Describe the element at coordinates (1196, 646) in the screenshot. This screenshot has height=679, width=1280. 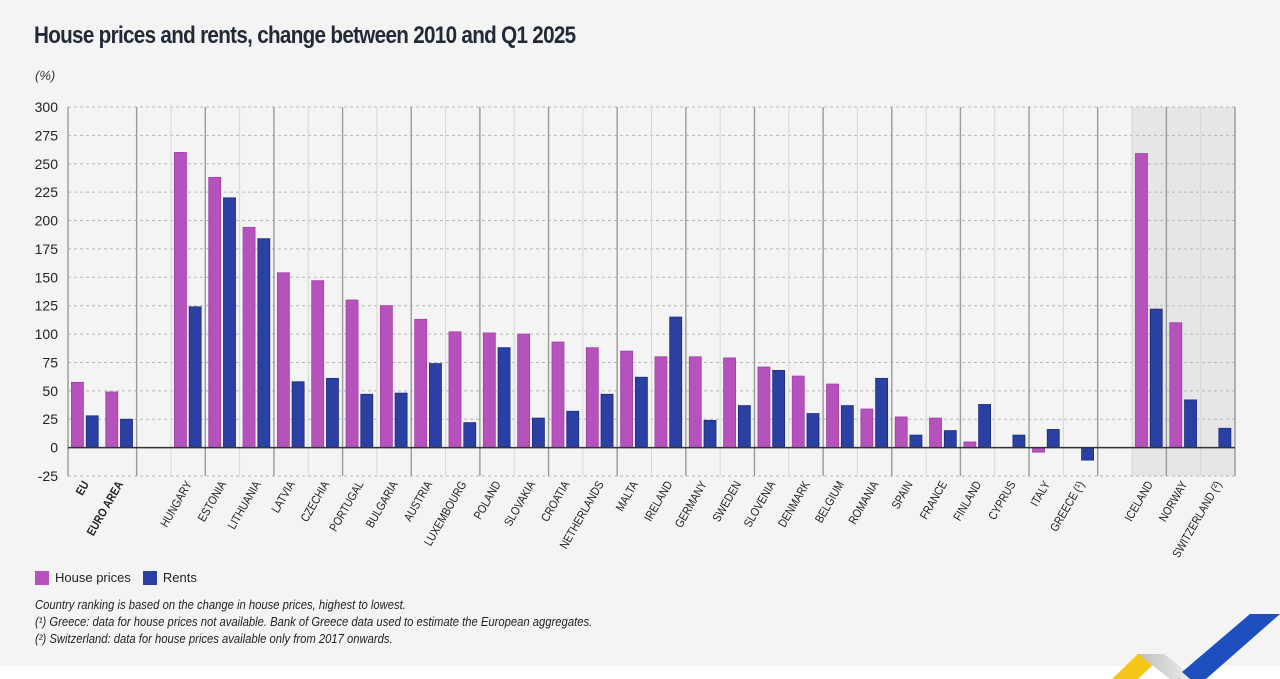
I see `brand-logo-icon` at that location.